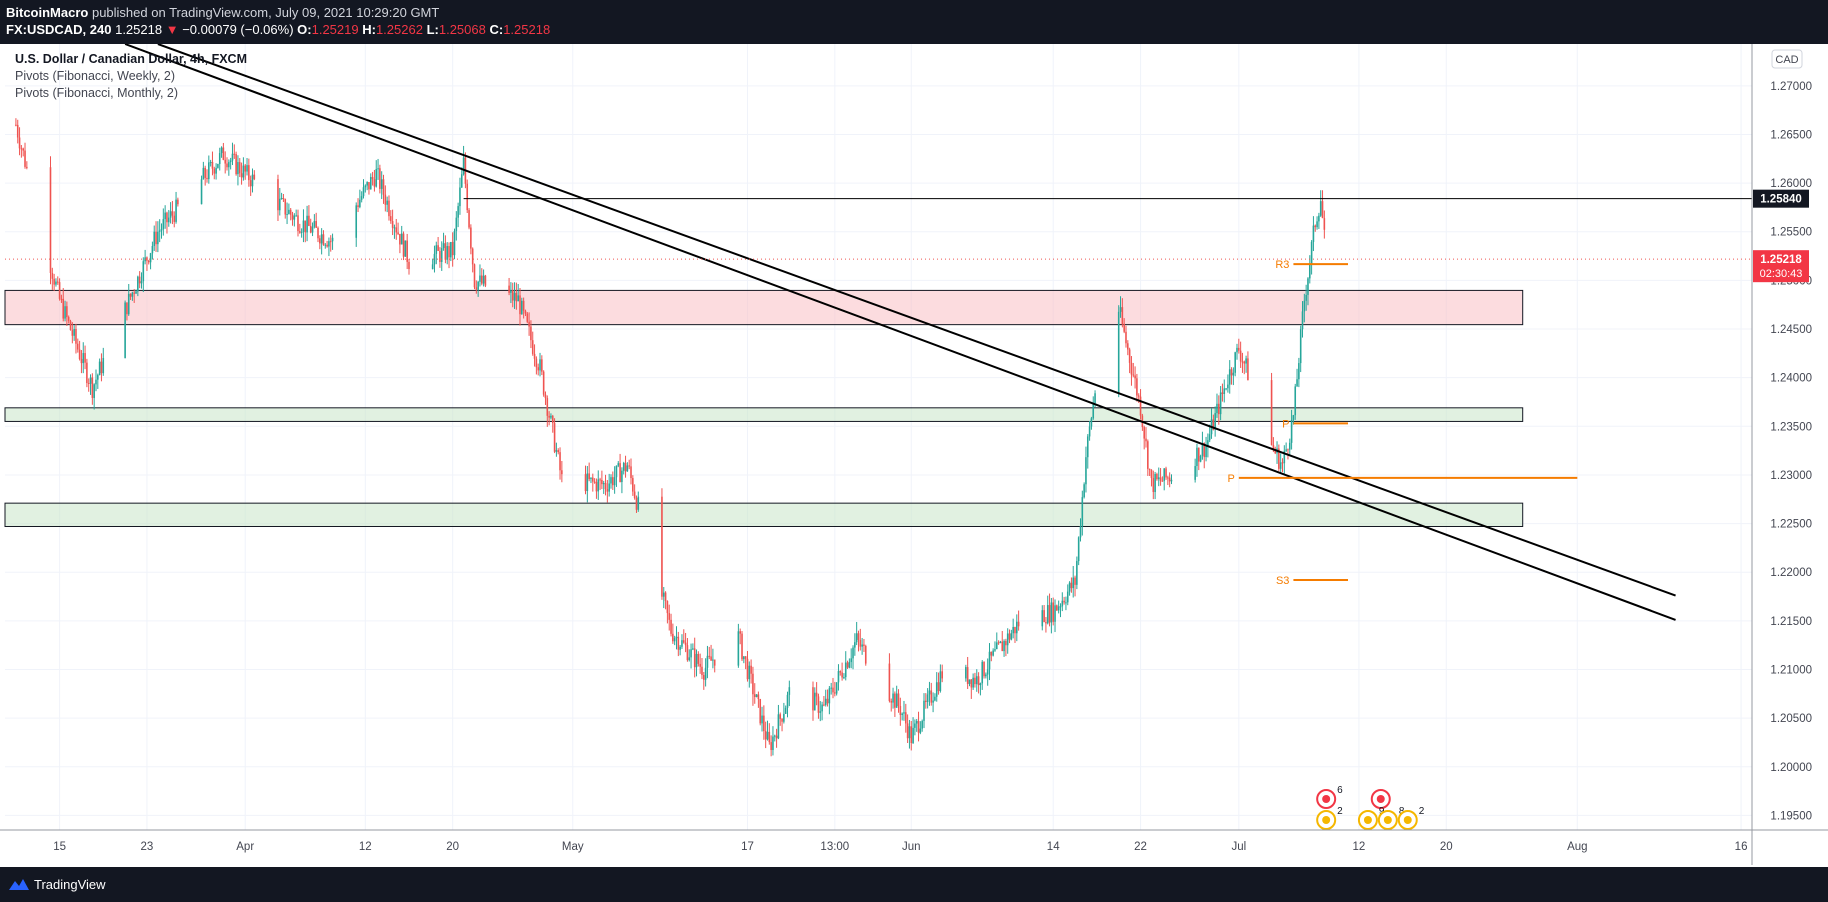 The height and width of the screenshot is (902, 1828). Describe the element at coordinates (47, 12) in the screenshot. I see `author-name: BitcoinMacro` at that location.